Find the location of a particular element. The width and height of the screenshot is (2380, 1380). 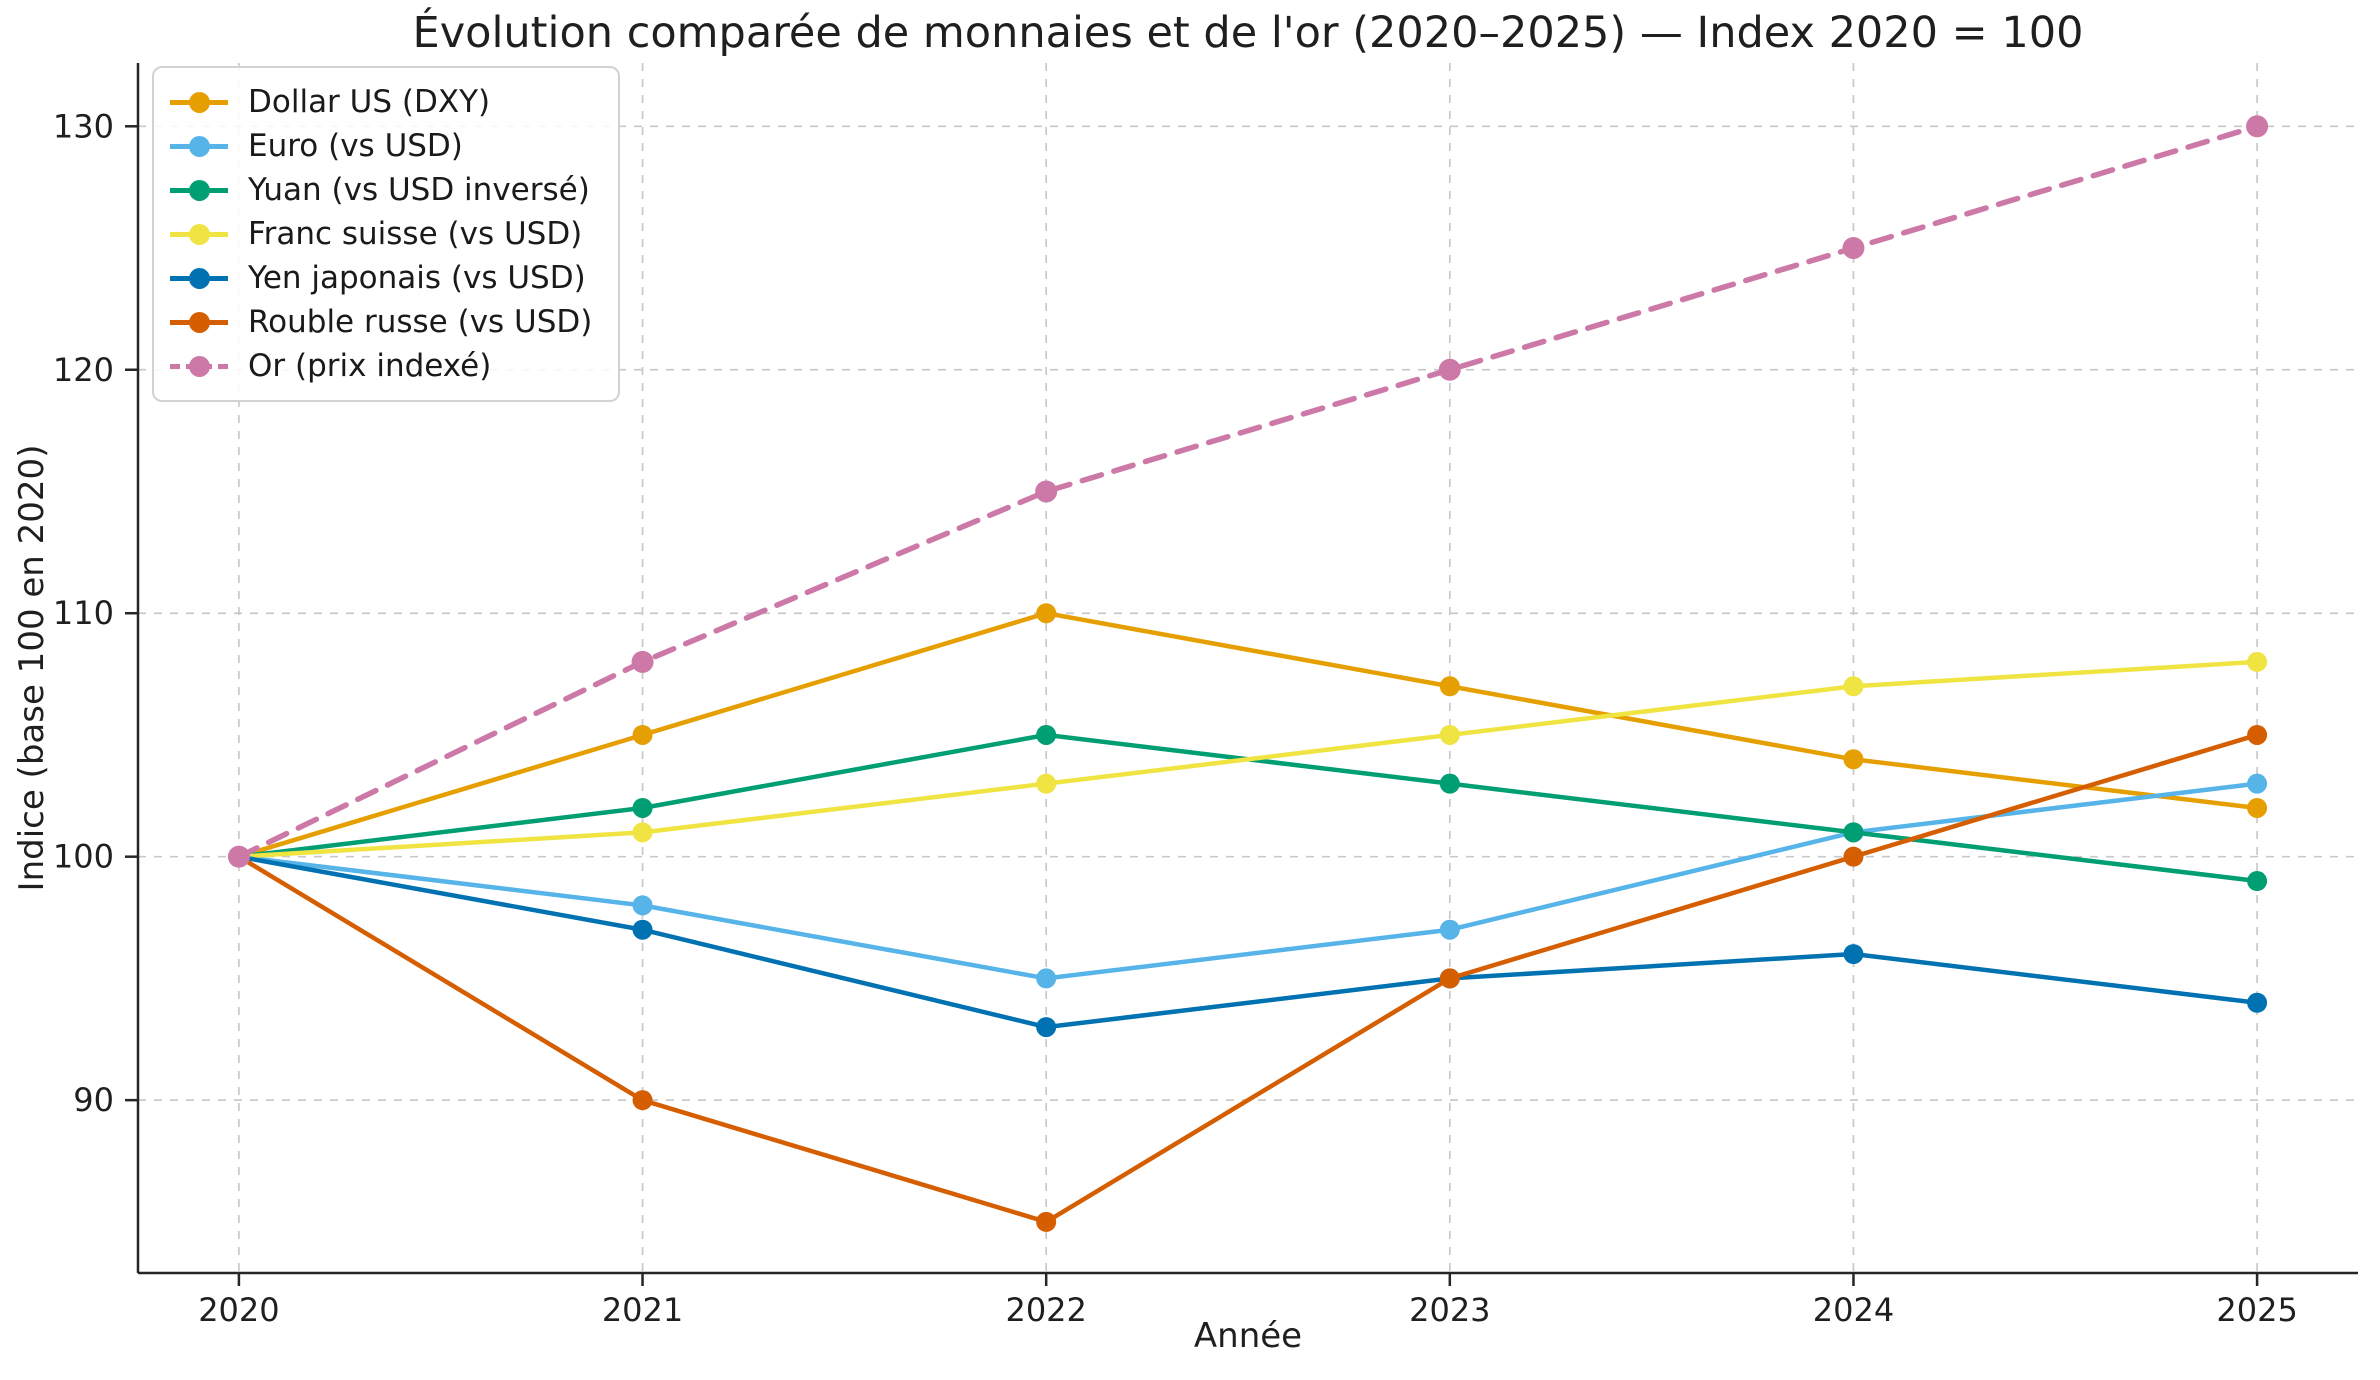

series-point-6-2023 is located at coordinates (1449, 369).